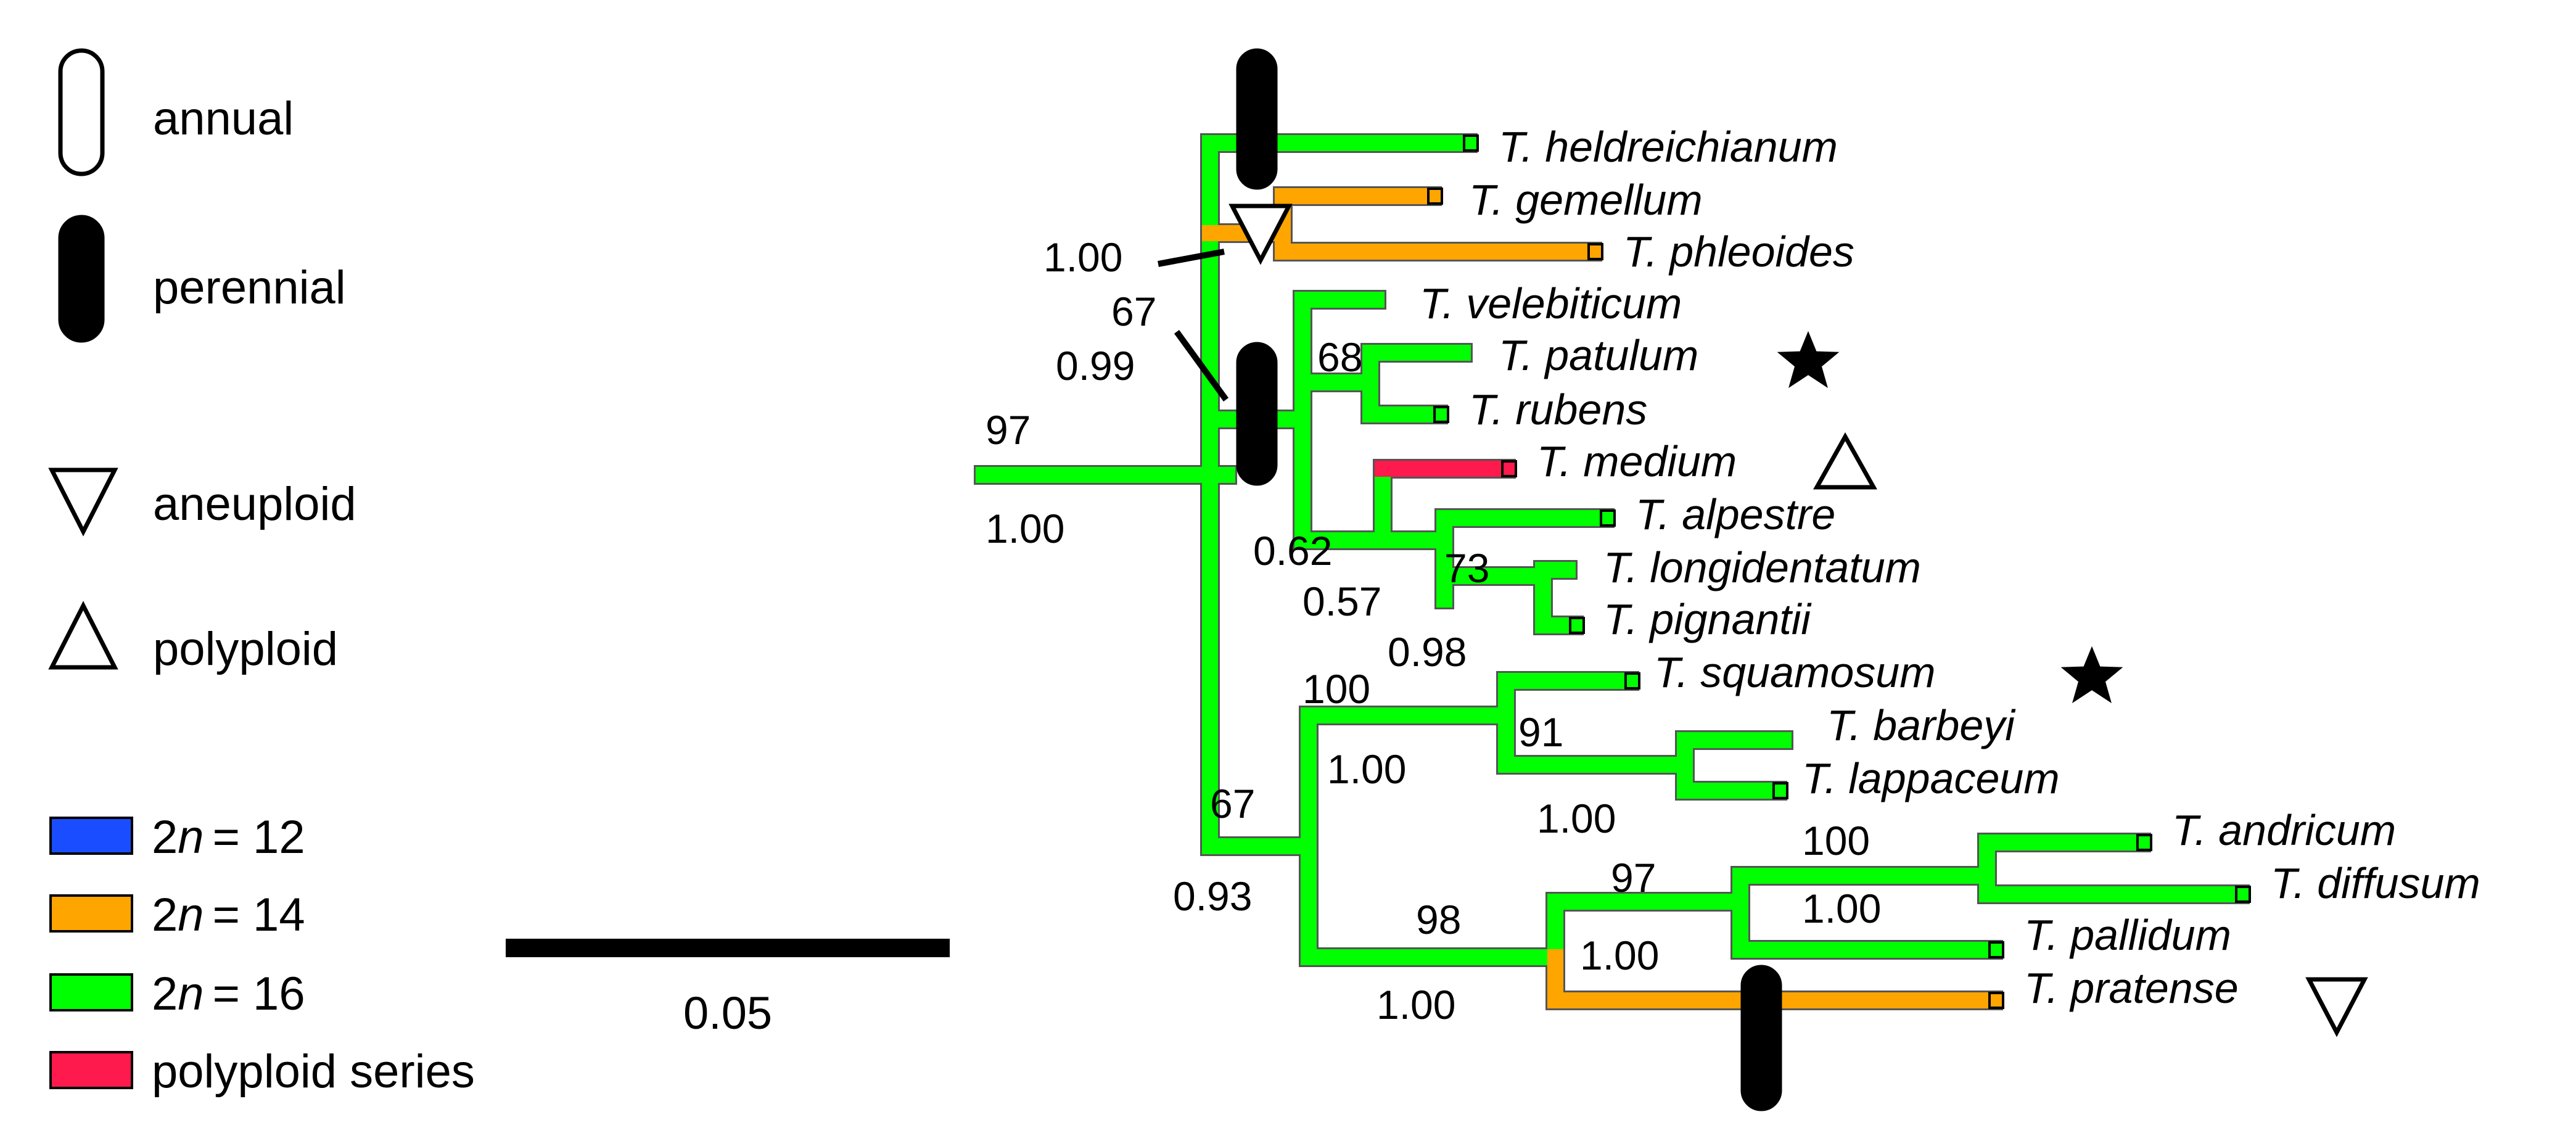  What do you see at coordinates (1232, 803) in the screenshot?
I see `support-lower-bootstrap: 67` at bounding box center [1232, 803].